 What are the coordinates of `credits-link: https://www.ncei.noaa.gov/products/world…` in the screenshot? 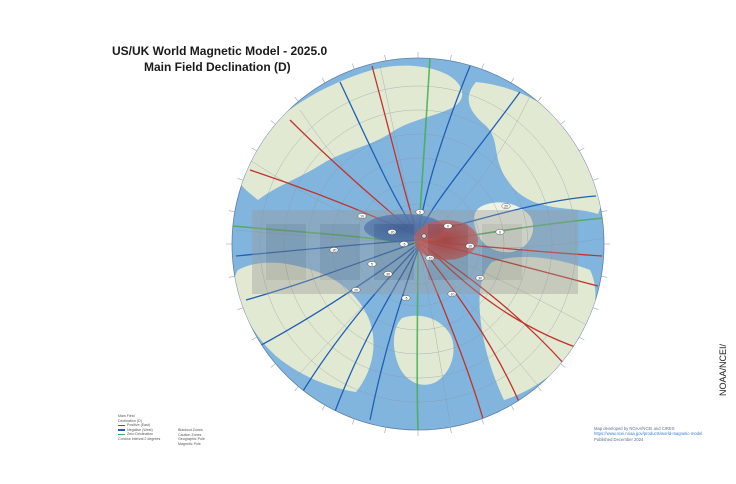 It's located at (648, 434).